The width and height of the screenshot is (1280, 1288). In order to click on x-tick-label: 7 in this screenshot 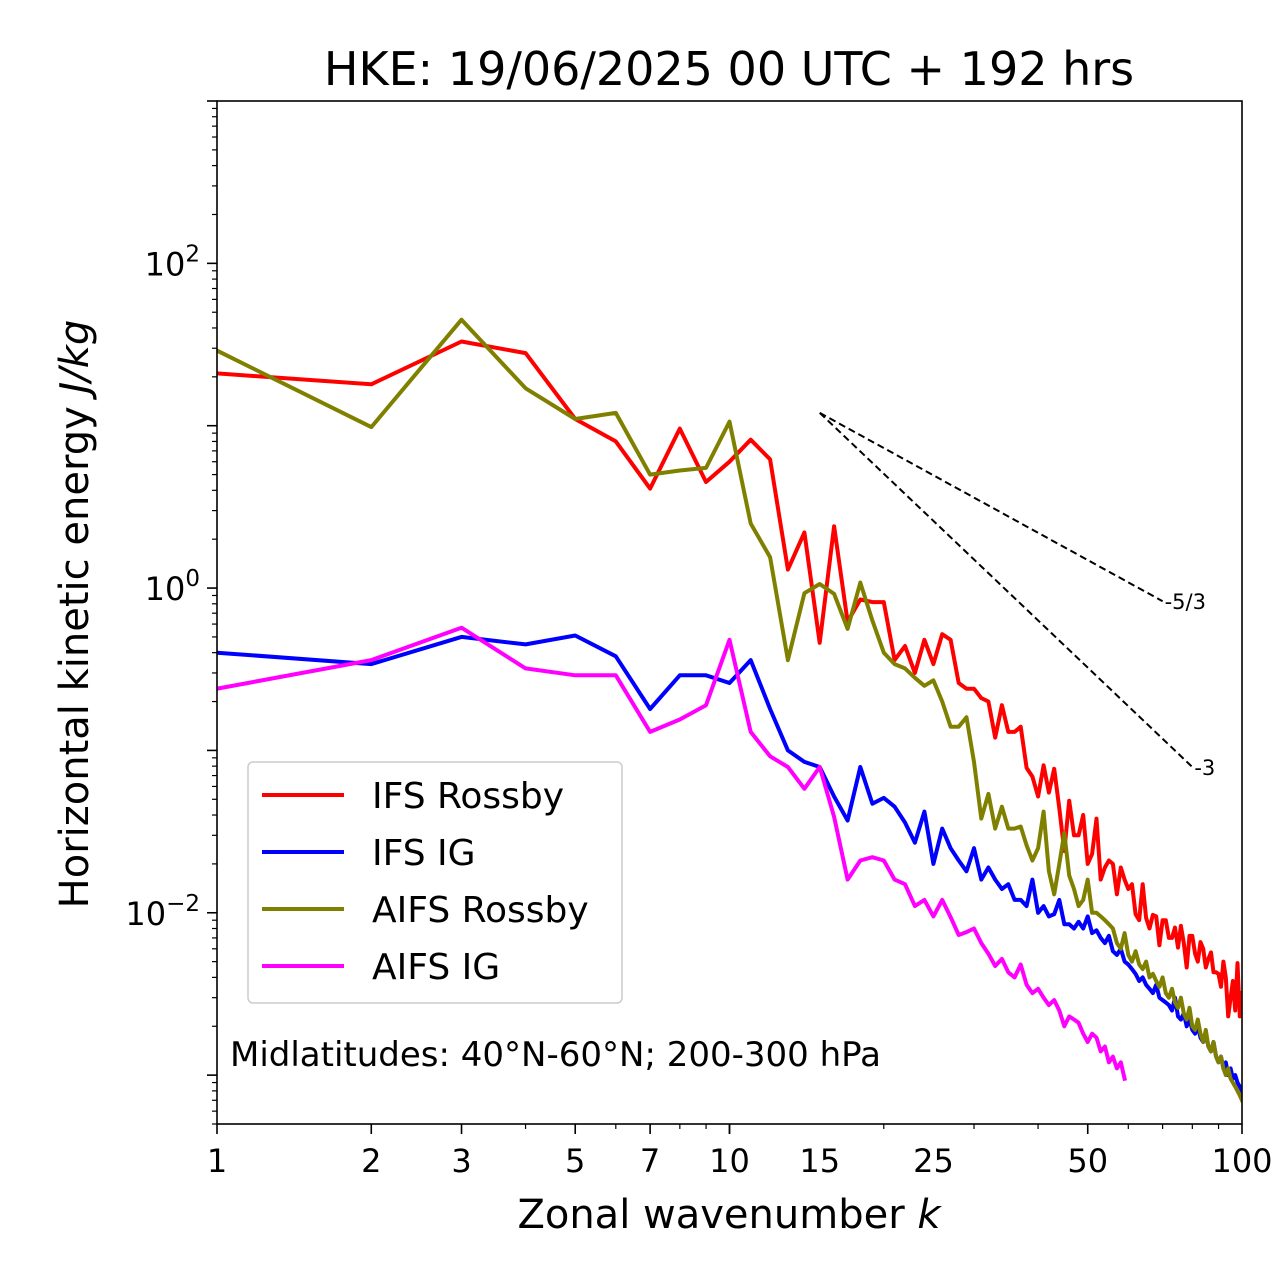, I will do `click(650, 1161)`.